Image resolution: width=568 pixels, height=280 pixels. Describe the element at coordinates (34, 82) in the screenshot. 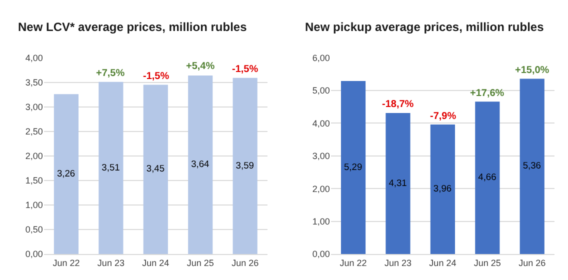

I see `y-tick-label: 3,50` at that location.